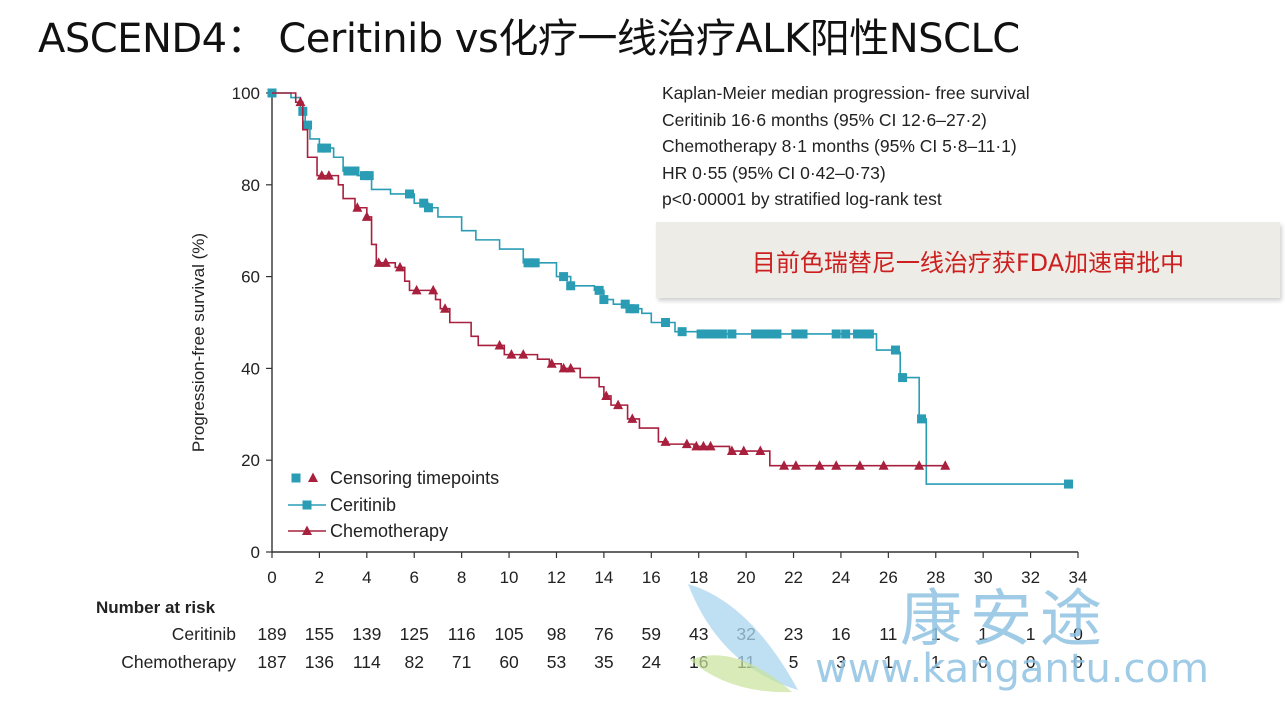  Describe the element at coordinates (968, 260) in the screenshot. I see `callout-box: 目前色瑞替尼一线治疗获FDA加速审批中` at that location.